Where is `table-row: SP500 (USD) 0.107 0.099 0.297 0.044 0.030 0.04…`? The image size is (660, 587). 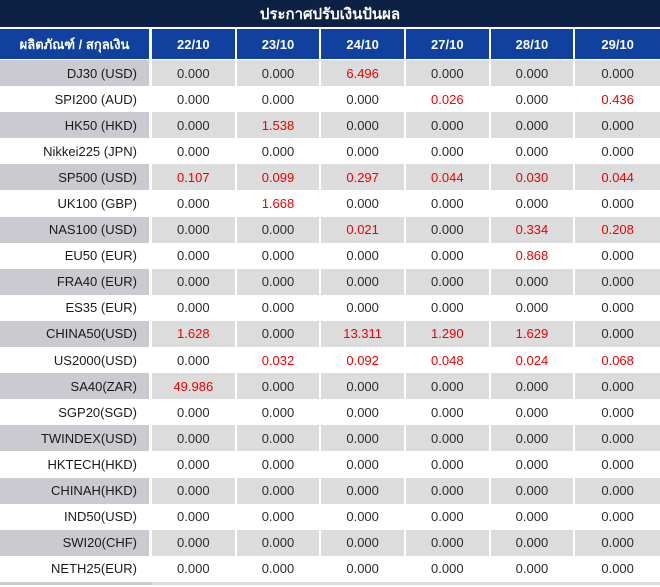 table-row: SP500 (USD) 0.107 0.099 0.297 0.044 0.030 0.04… is located at coordinates (330, 177).